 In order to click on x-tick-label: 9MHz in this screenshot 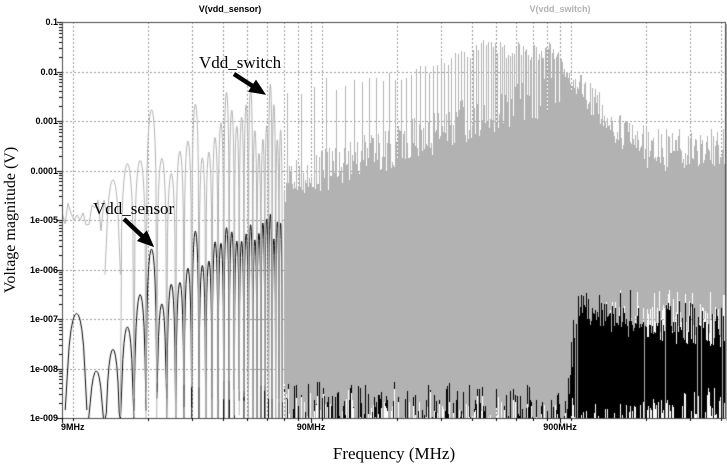, I will do `click(73, 427)`.